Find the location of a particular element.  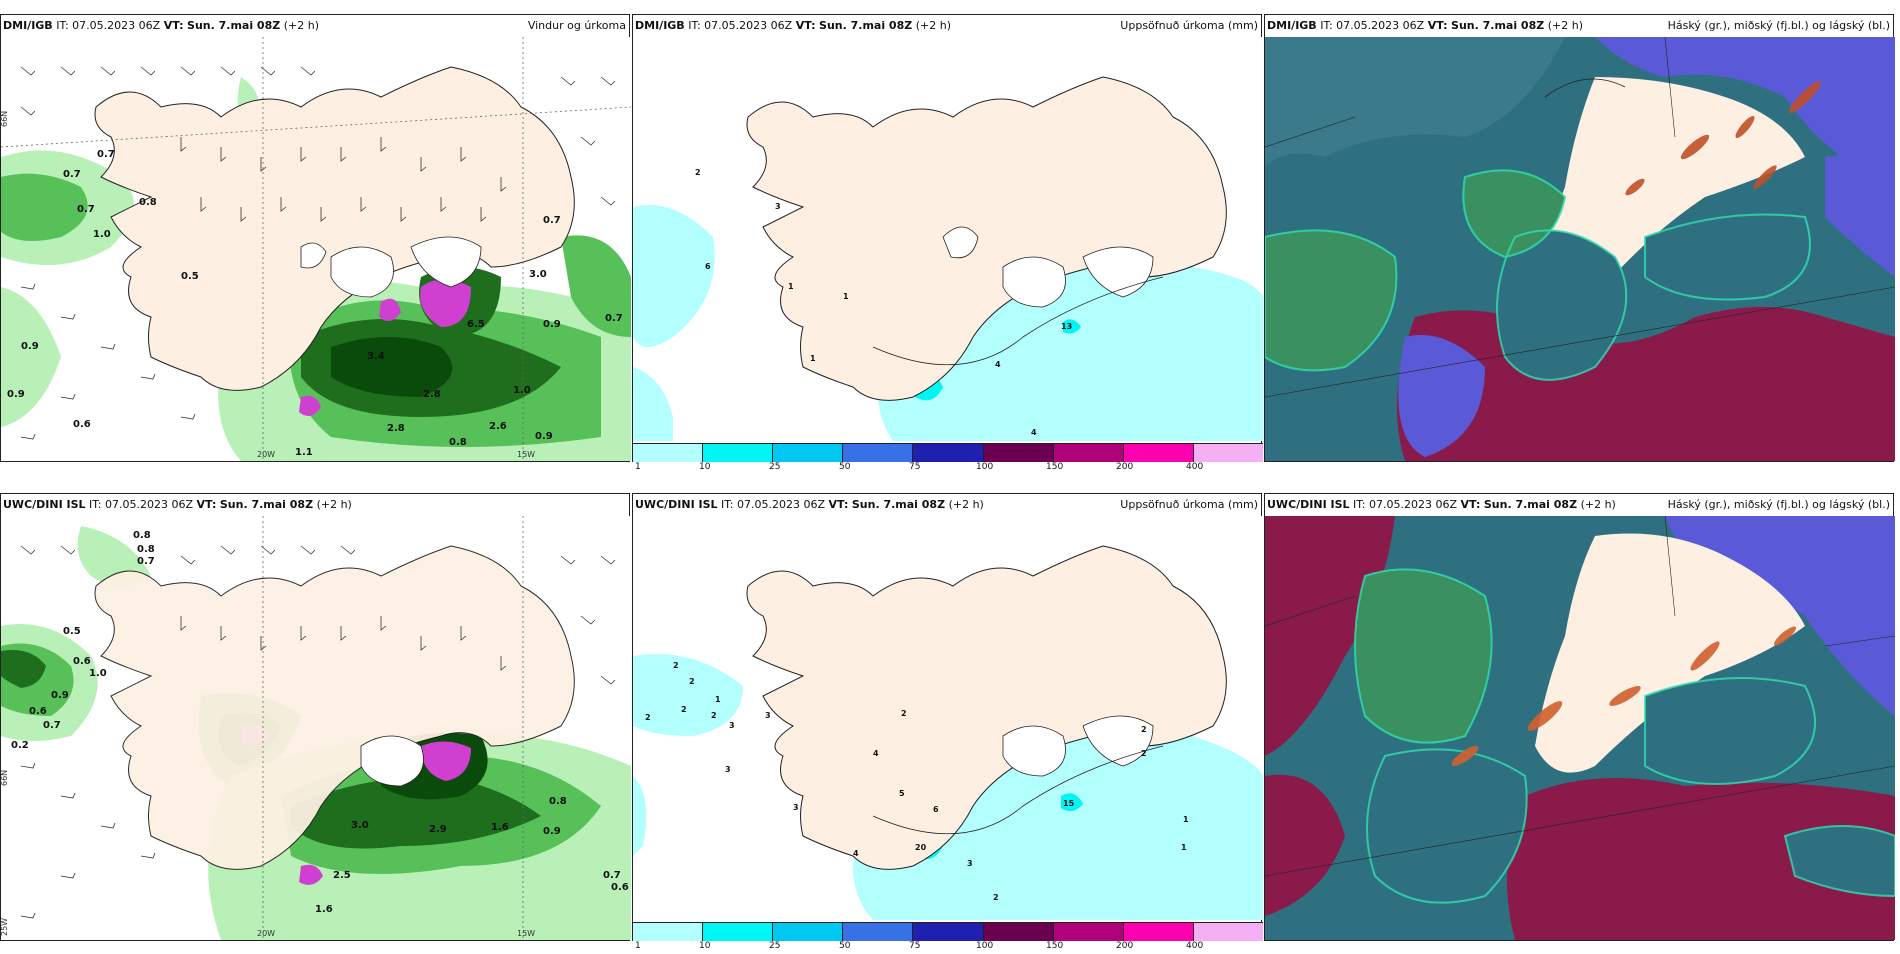

product-title: Vindur og úrkoma is located at coordinates (576, 25).